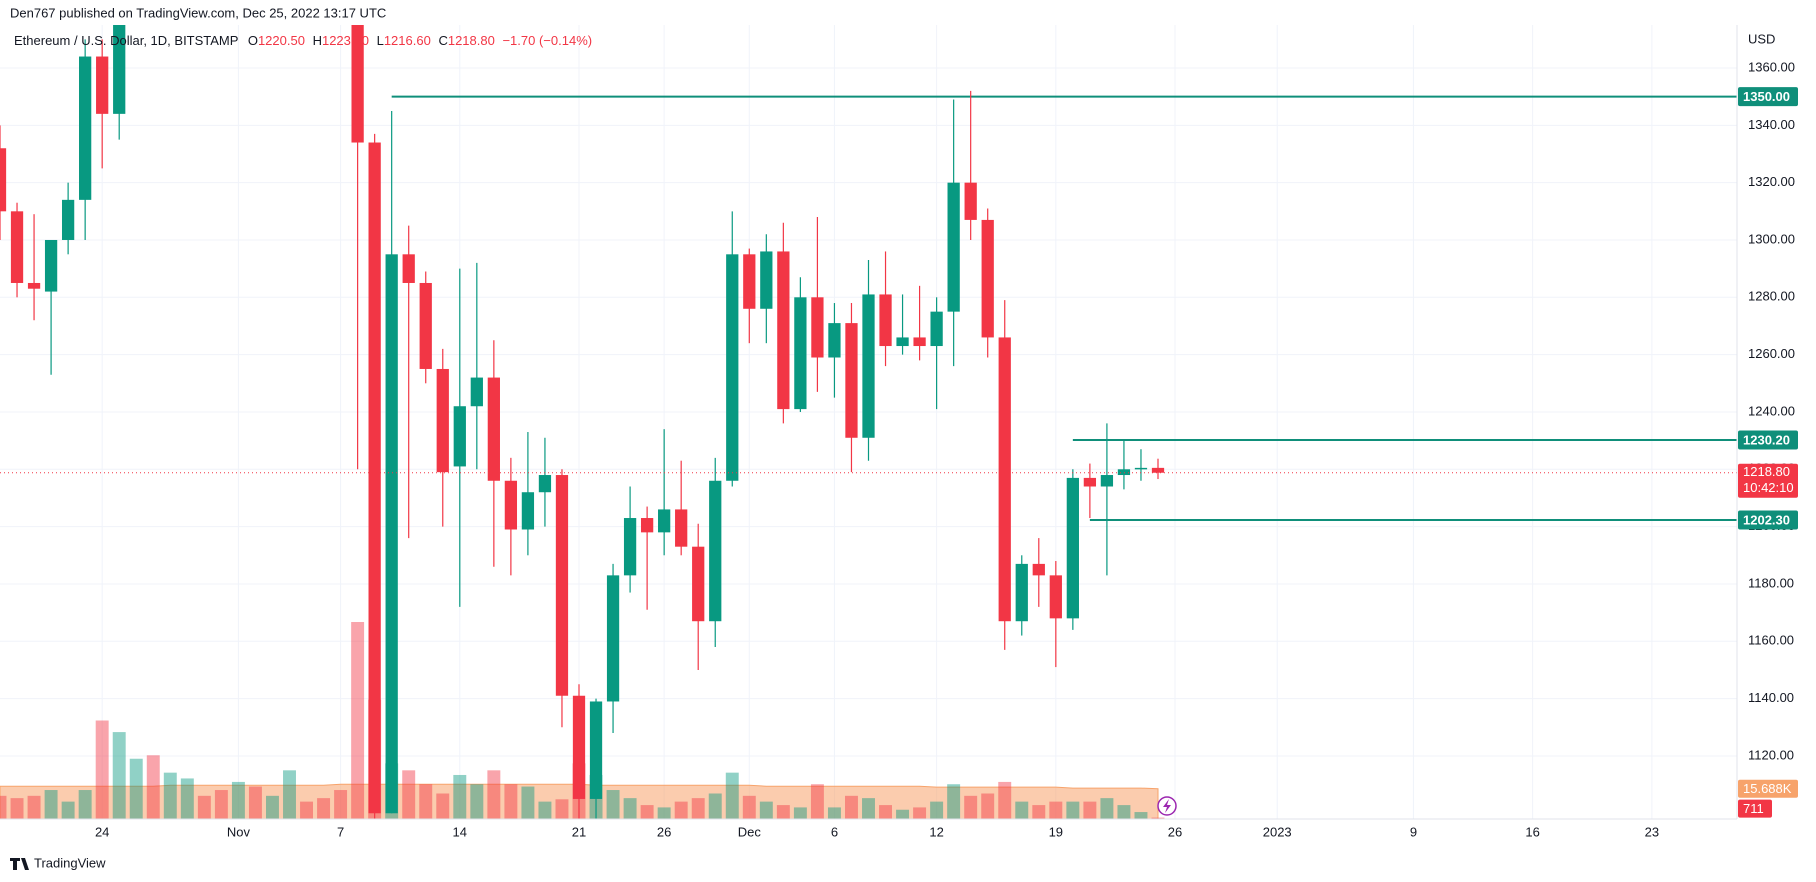 The height and width of the screenshot is (882, 1816). What do you see at coordinates (380, 40) in the screenshot?
I see `legend-key: L` at bounding box center [380, 40].